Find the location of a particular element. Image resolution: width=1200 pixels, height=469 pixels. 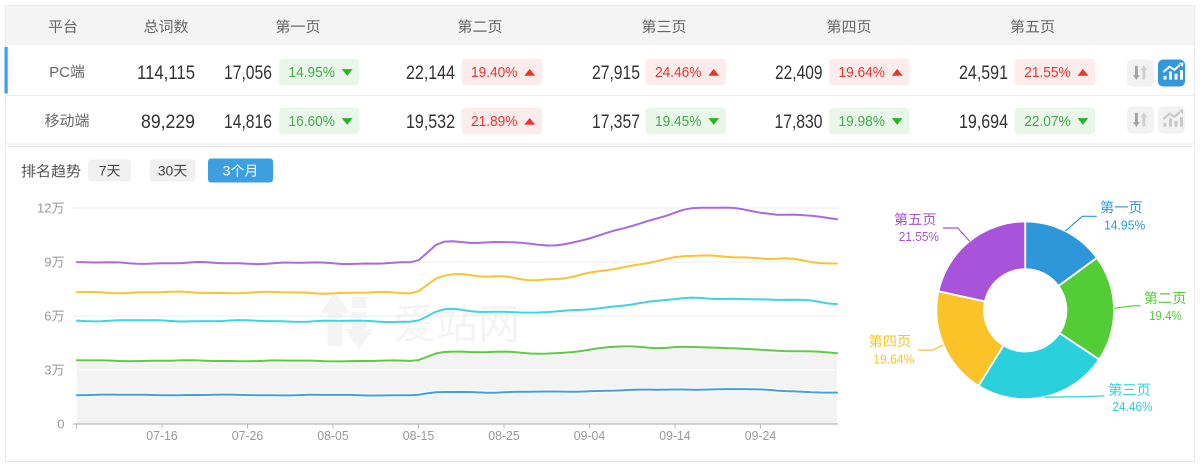

svg-text: 19,694 is located at coordinates (983, 122).